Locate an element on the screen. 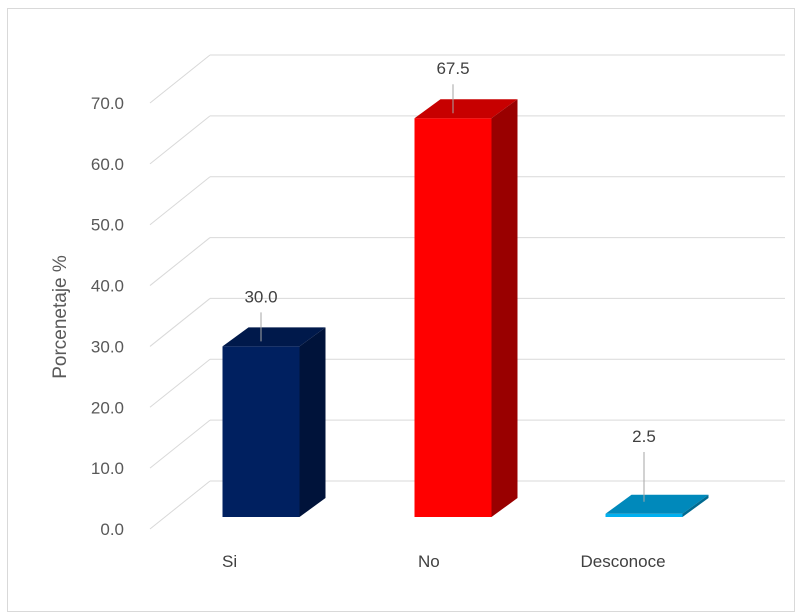 This screenshot has width=803, height=615. x-axis-categories: Si No Desconoce is located at coordinates (444, 561).